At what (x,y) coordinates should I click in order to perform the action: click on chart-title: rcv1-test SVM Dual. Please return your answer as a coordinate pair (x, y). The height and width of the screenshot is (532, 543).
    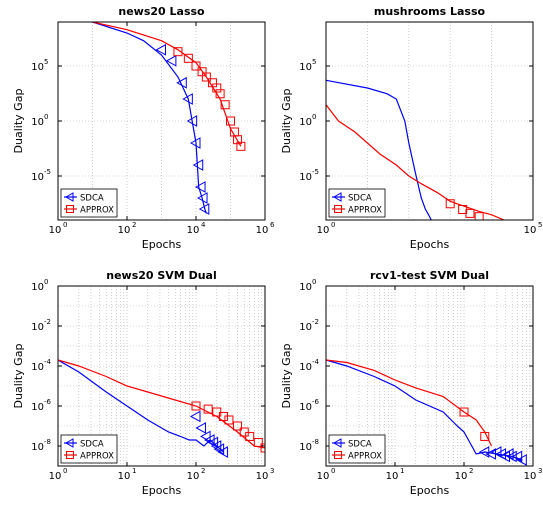
    Looking at the image, I should click on (429, 275).